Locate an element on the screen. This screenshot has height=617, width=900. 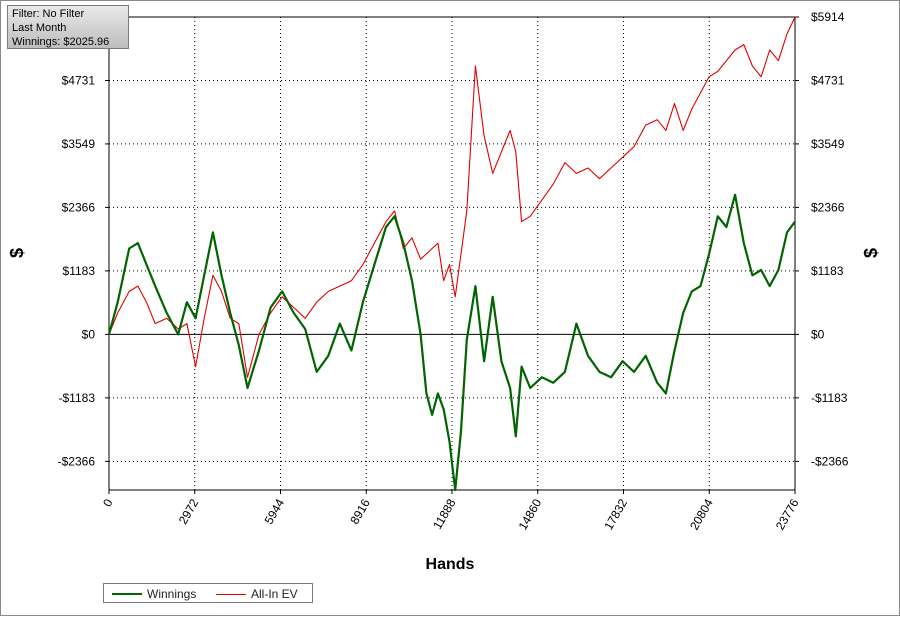
y-axis-title-right: $ is located at coordinates (871, 253).